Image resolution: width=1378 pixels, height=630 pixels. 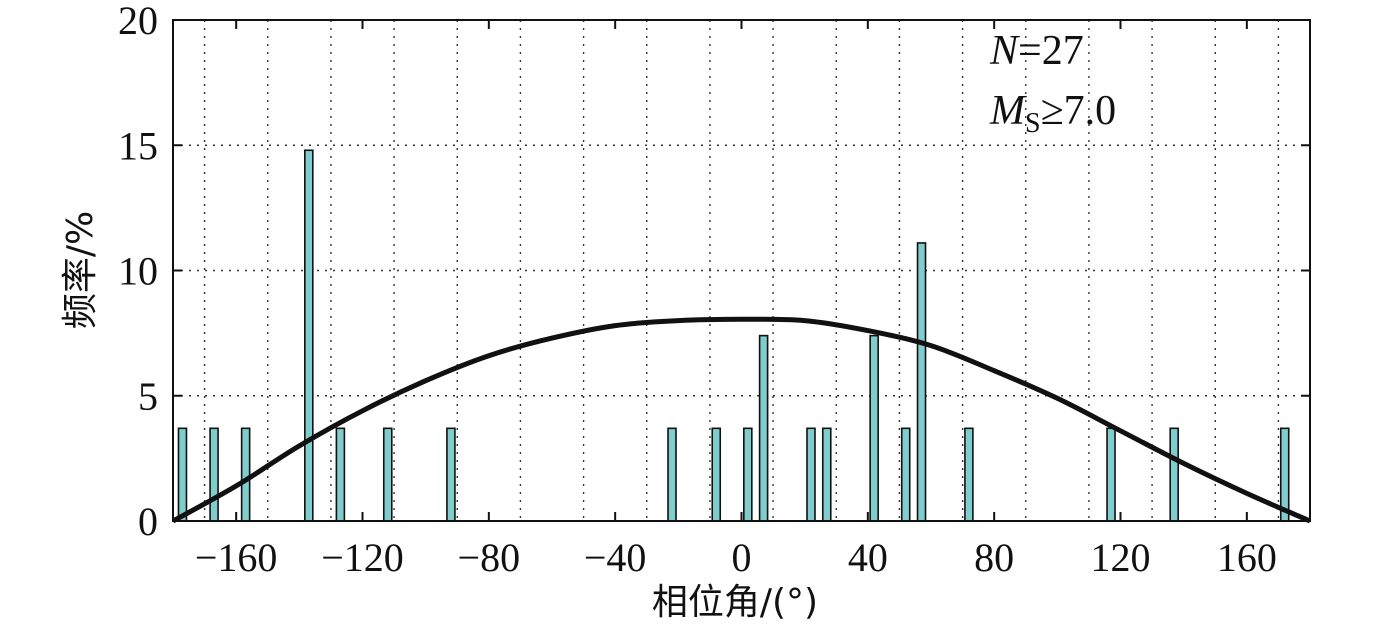 What do you see at coordinates (362, 557) in the screenshot?
I see `x-tick-label: −120` at bounding box center [362, 557].